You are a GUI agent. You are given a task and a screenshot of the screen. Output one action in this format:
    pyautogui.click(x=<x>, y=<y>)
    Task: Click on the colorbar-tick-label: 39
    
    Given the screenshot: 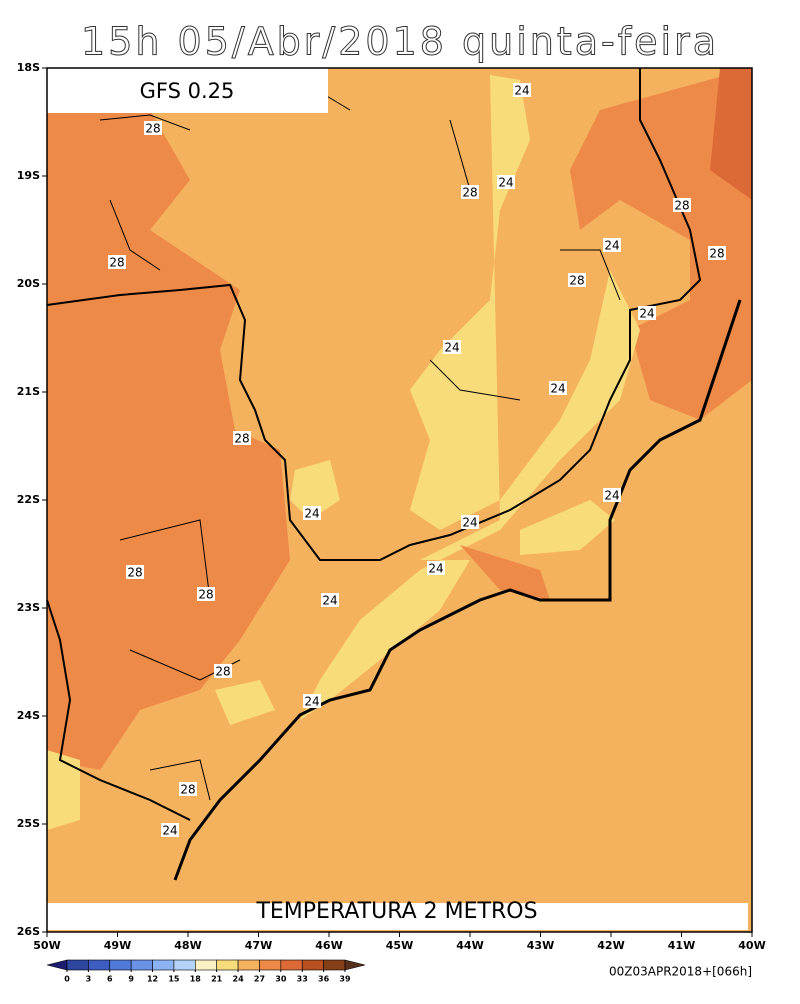 What is the action you would take?
    pyautogui.click(x=345, y=979)
    